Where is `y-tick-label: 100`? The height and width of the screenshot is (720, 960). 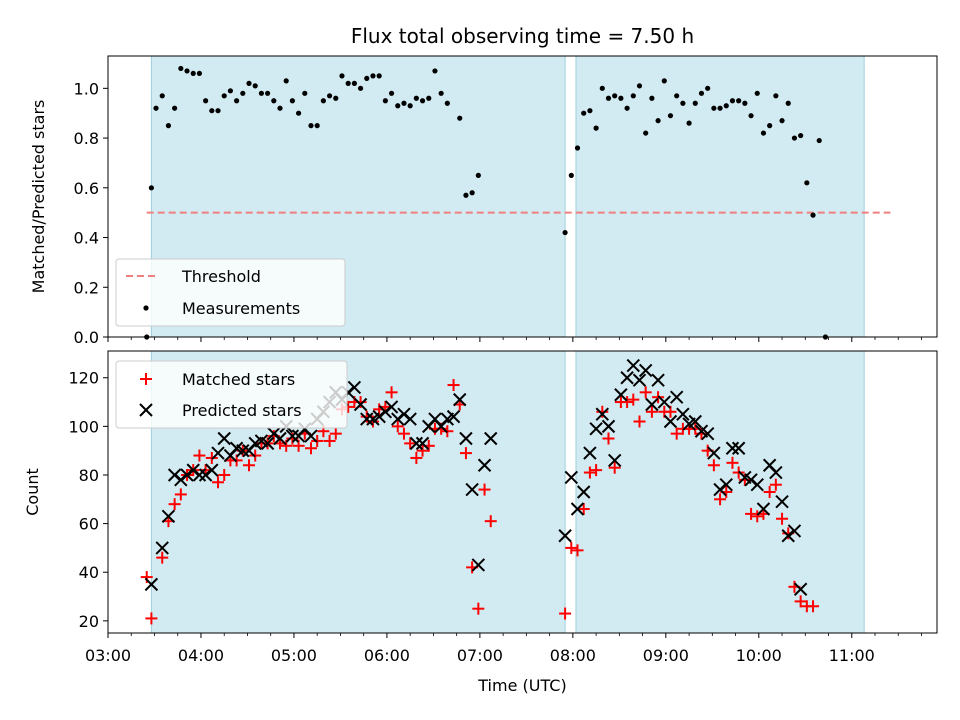
y-tick-label: 100 is located at coordinates (83, 426).